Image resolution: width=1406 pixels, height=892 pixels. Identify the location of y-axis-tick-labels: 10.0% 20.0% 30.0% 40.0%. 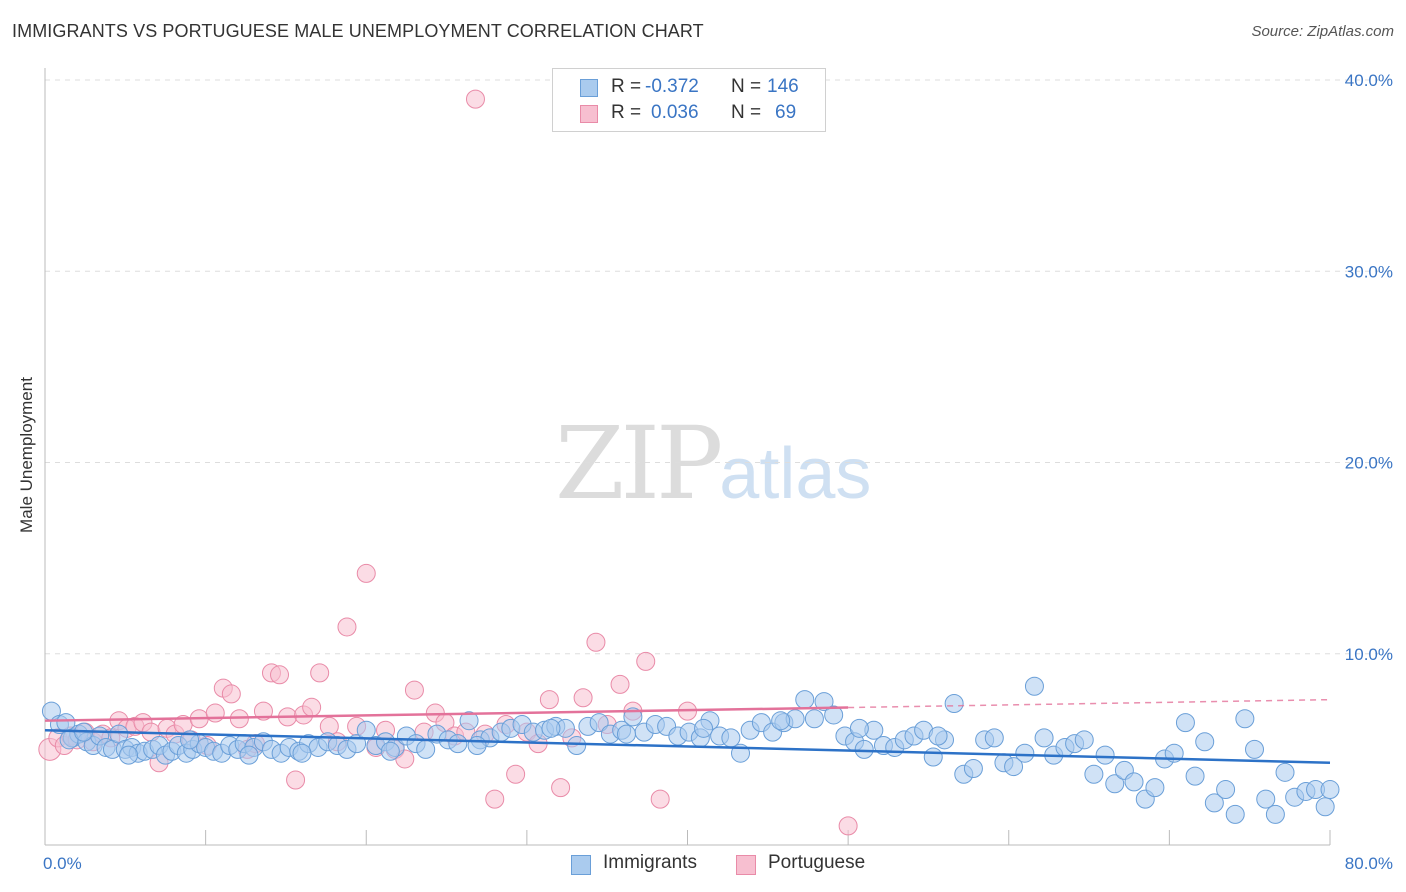
(1369, 367).